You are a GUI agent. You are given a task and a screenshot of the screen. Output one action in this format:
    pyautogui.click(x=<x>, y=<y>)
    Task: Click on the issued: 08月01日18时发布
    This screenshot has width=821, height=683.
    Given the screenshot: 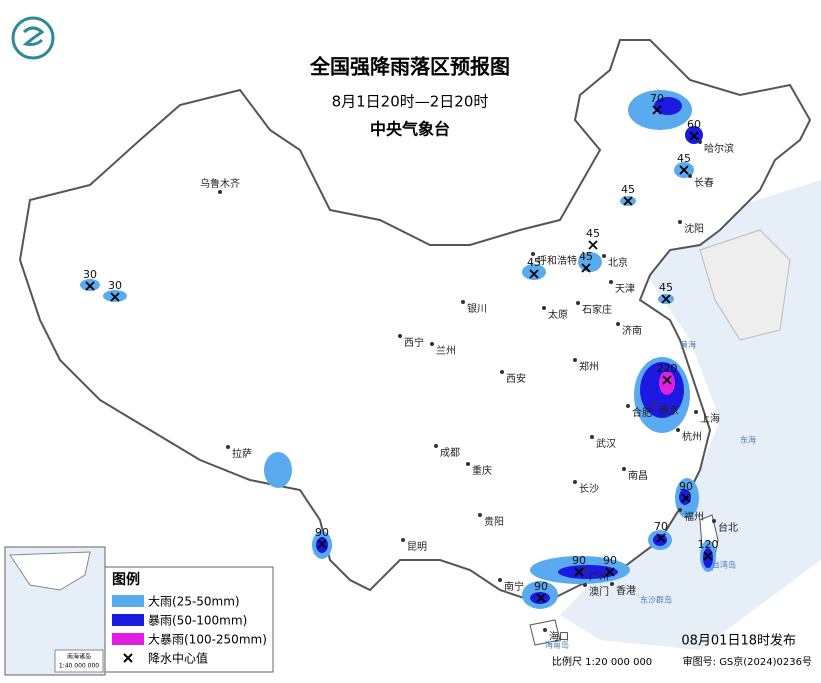 What is the action you would take?
    pyautogui.click(x=738, y=641)
    